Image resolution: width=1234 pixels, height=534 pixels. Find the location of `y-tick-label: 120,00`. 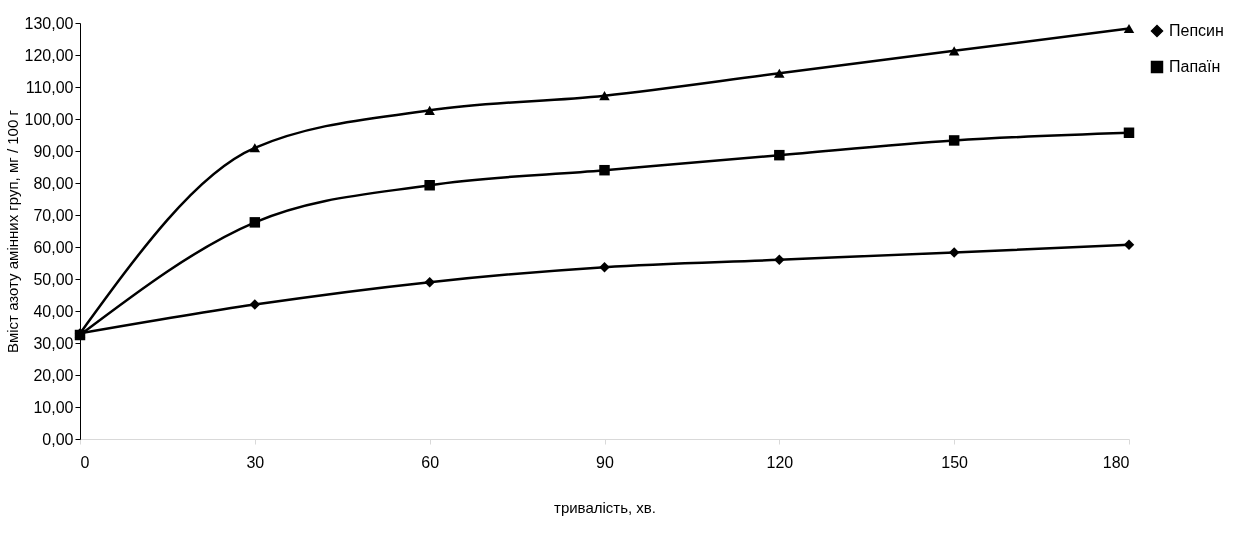

y-tick-label: 120,00 is located at coordinates (49, 55).